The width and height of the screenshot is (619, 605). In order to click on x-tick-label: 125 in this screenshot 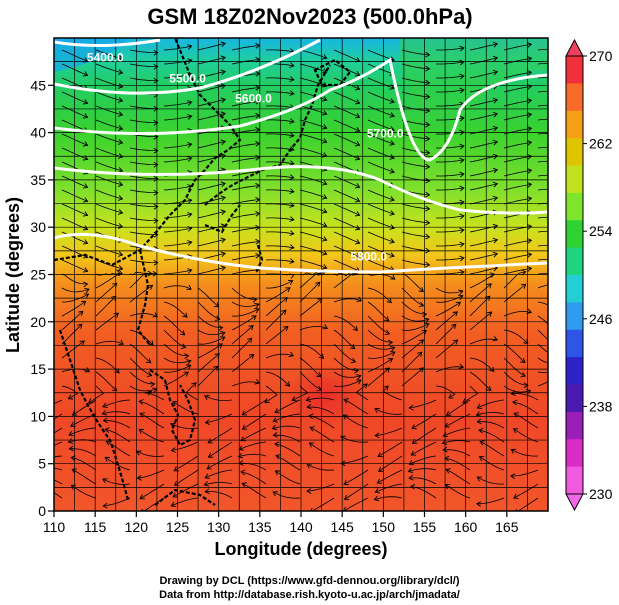, I will do `click(178, 527)`.